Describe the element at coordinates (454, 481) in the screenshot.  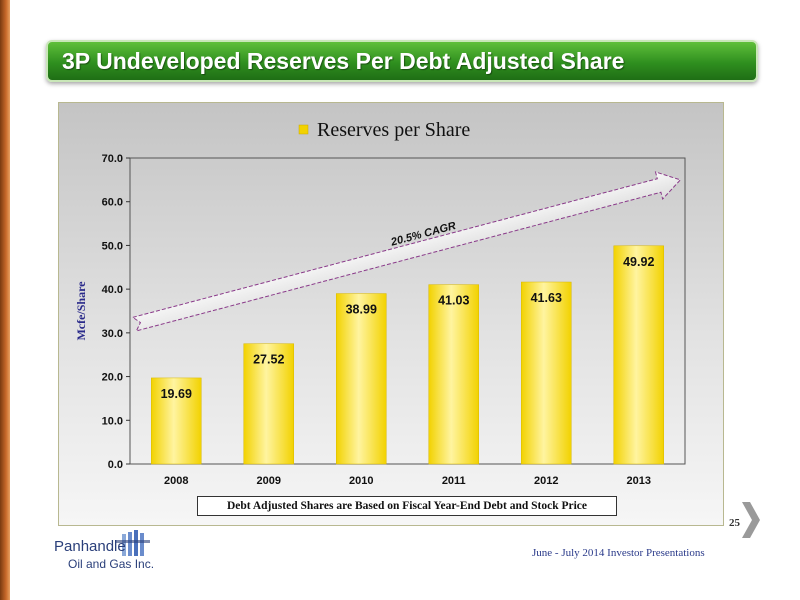
I see `x-tick-label: 2011` at that location.